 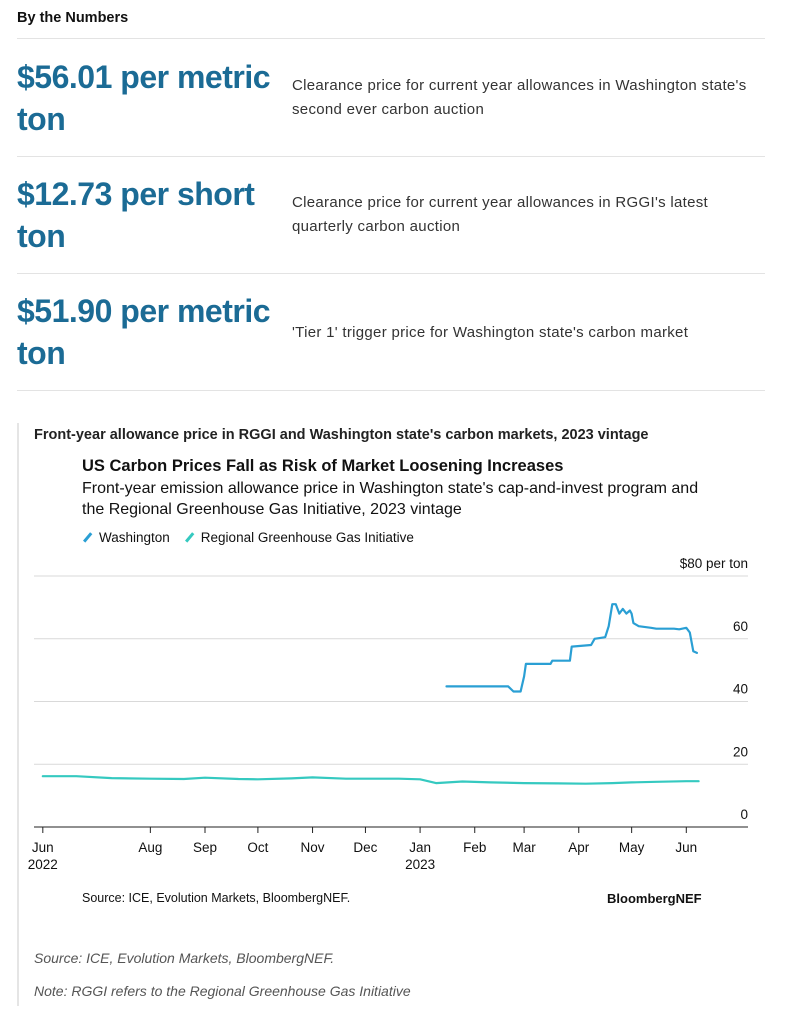 I want to click on x-tick-label: Aug, so click(x=150, y=847).